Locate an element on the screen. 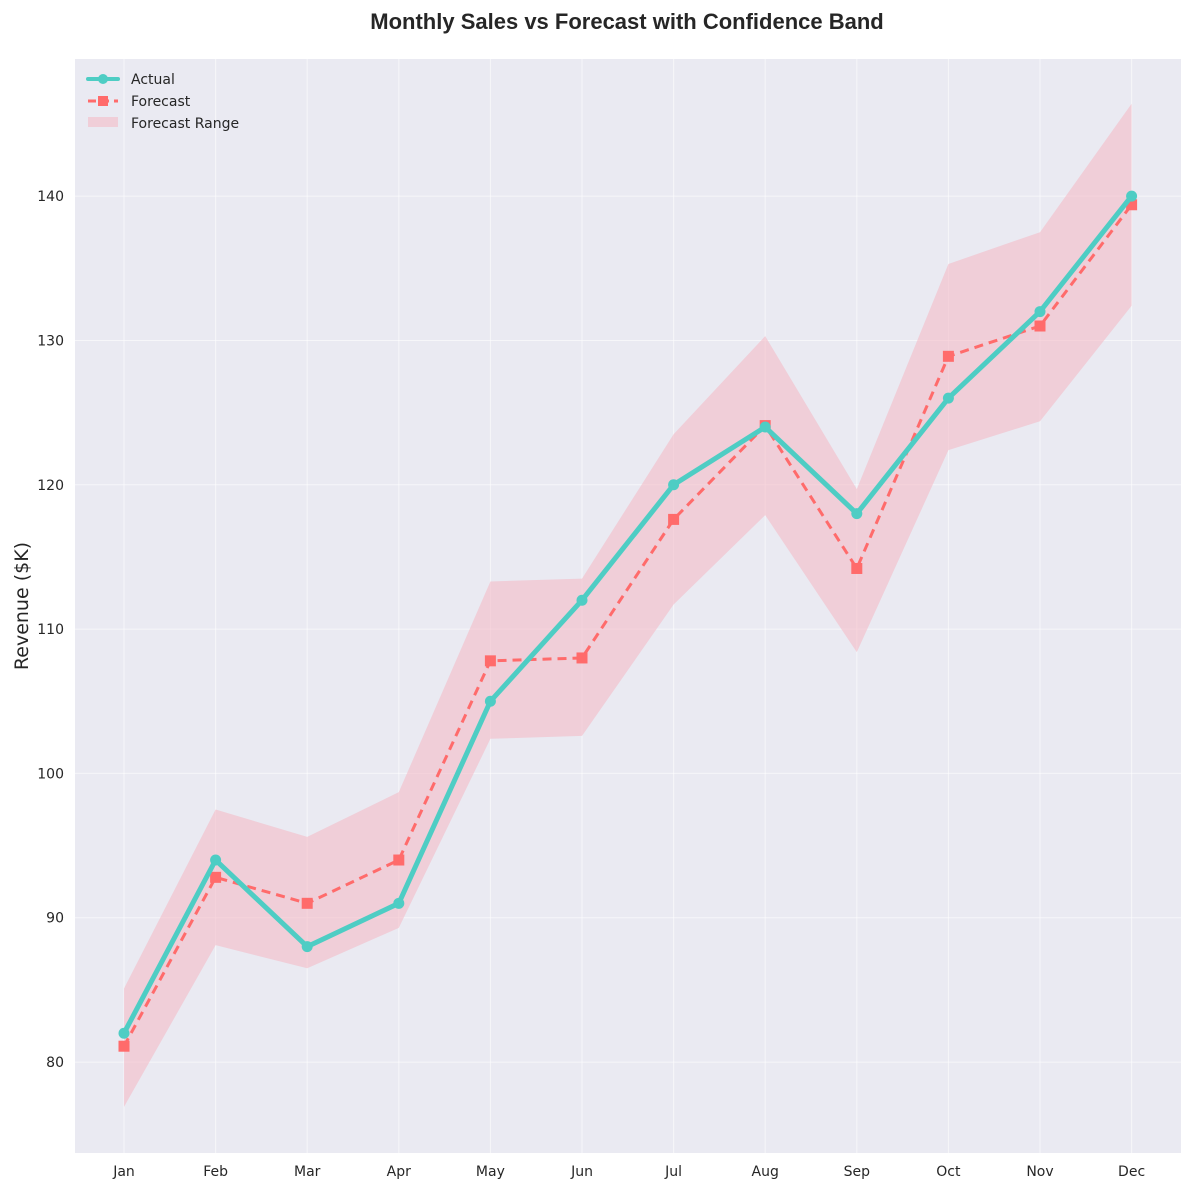  point-actual-jan is located at coordinates (124, 1033).